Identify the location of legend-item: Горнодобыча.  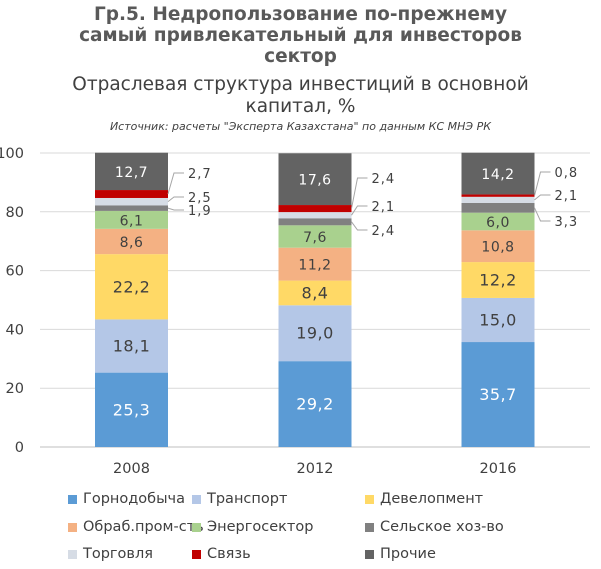
(126, 499).